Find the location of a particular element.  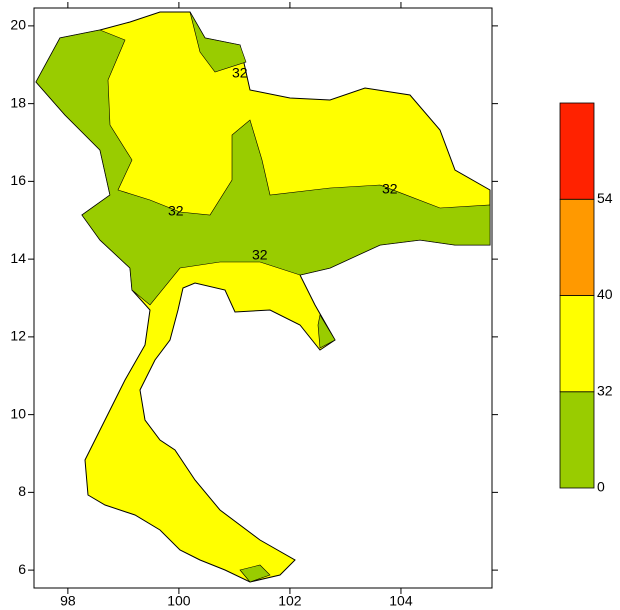

y-tick-label: 10 is located at coordinates (18, 413).